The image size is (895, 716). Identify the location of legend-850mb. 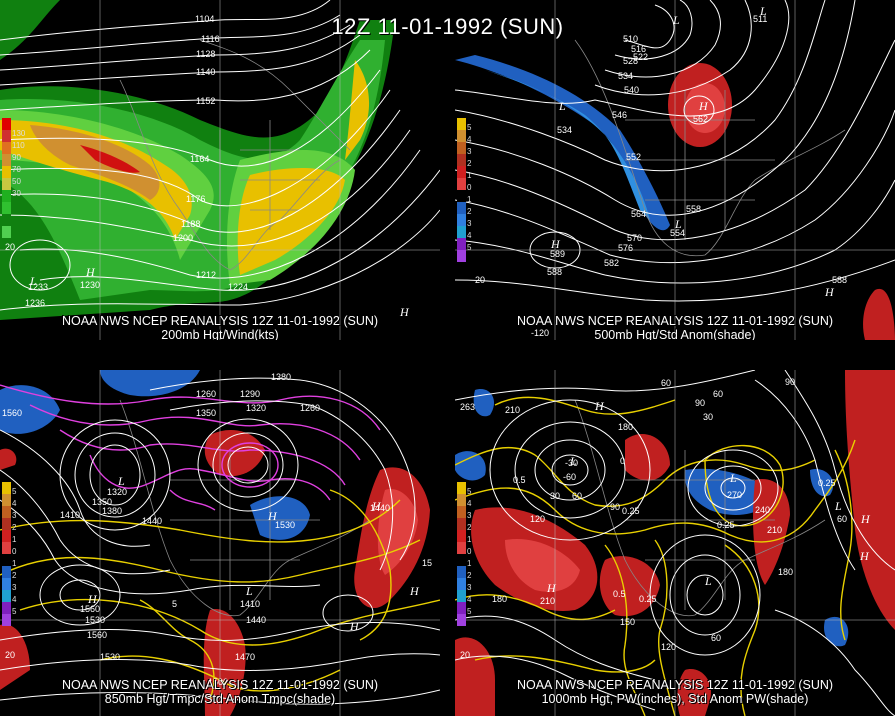
(6, 554).